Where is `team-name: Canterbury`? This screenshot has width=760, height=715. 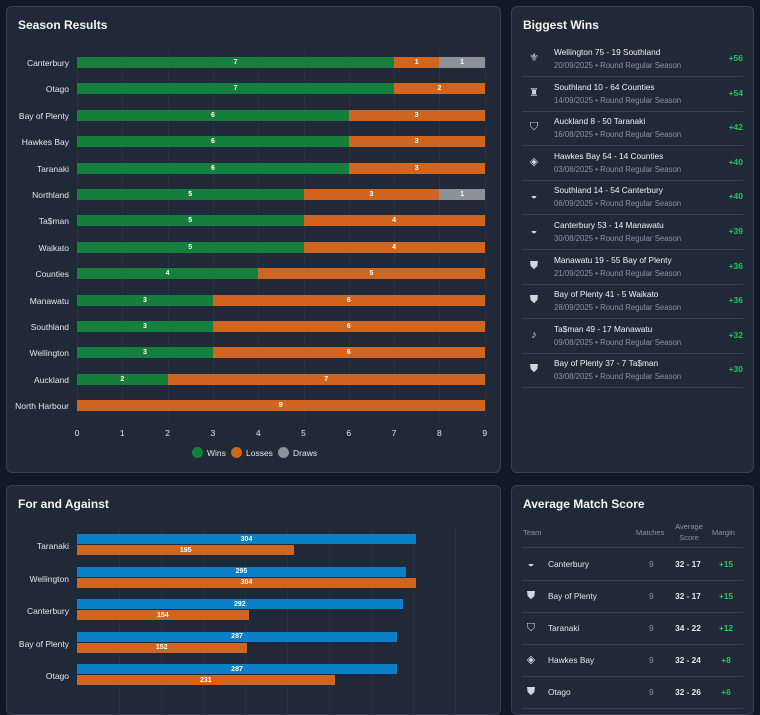
team-name: Canterbury is located at coordinates (569, 564).